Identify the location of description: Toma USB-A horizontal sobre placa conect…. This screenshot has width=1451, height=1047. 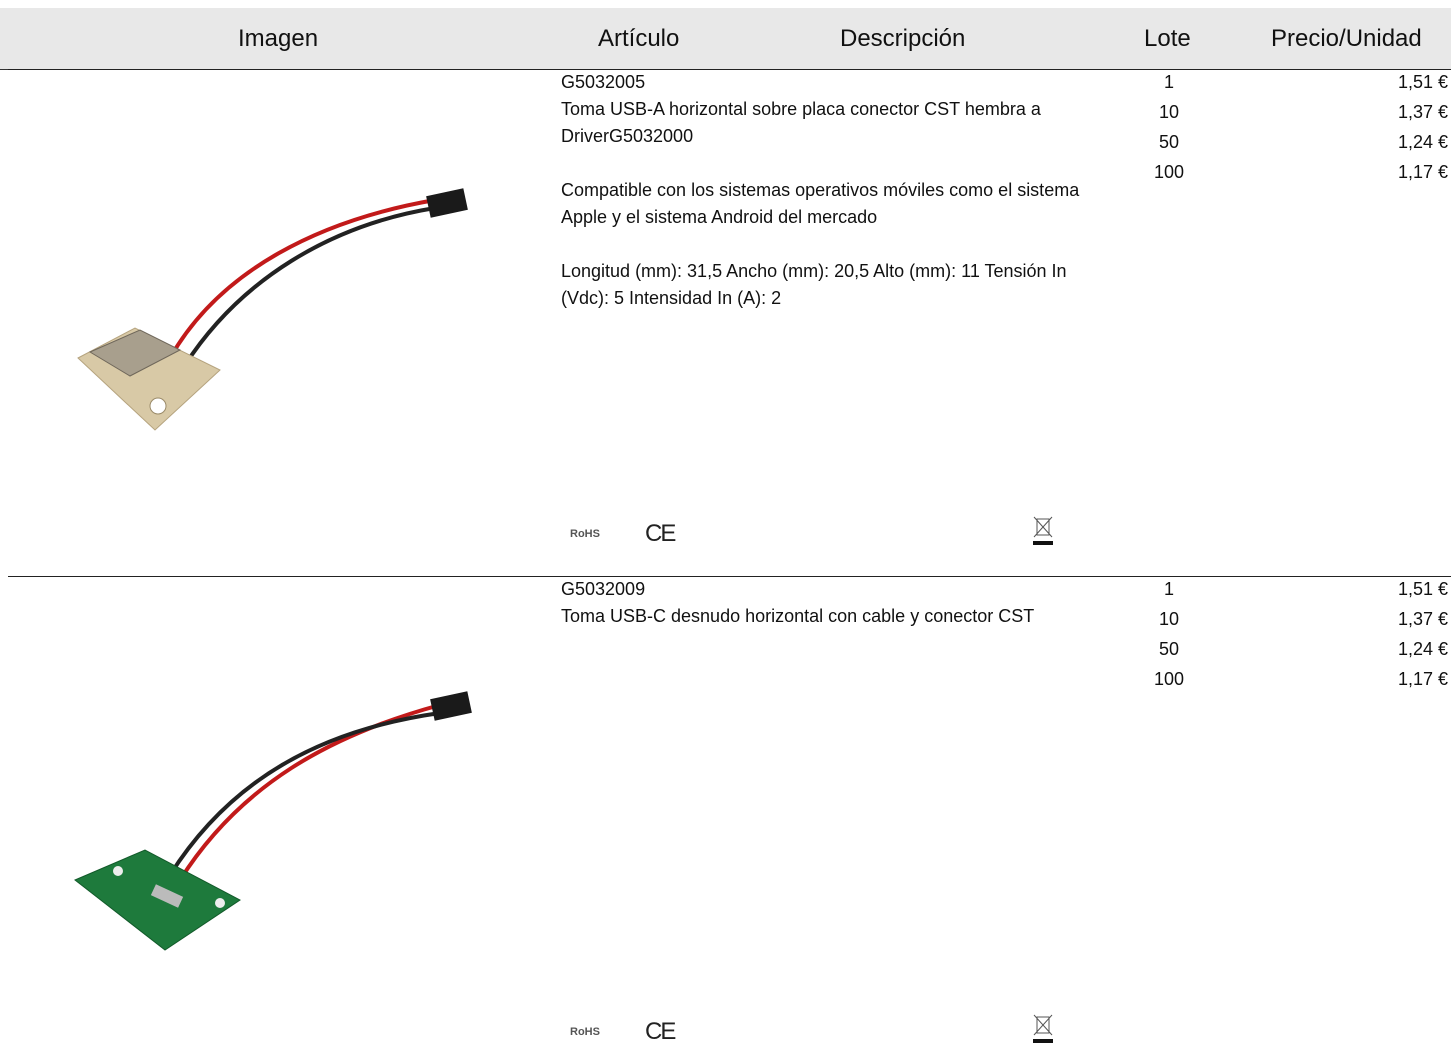
(821, 217).